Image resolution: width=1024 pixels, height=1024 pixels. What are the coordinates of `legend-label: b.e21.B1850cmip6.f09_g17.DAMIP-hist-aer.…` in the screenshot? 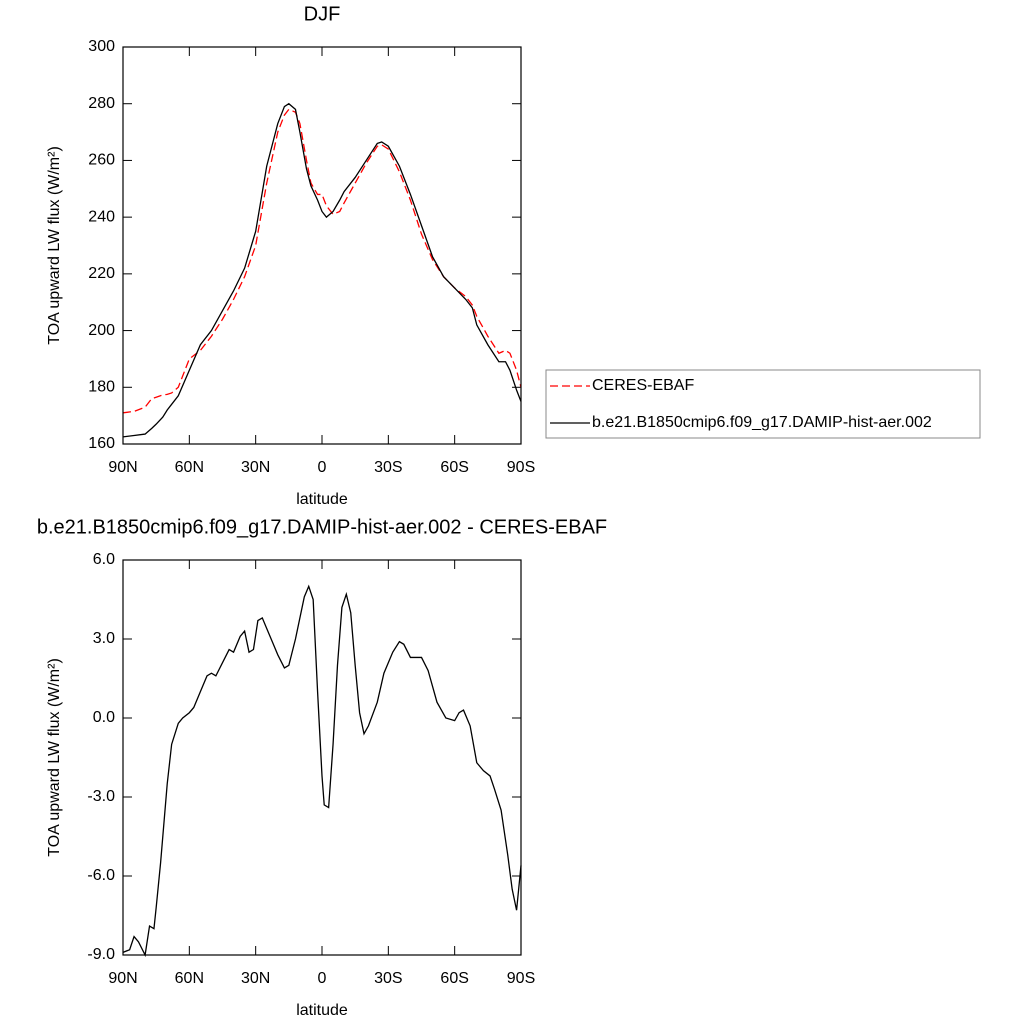 It's located at (762, 422).